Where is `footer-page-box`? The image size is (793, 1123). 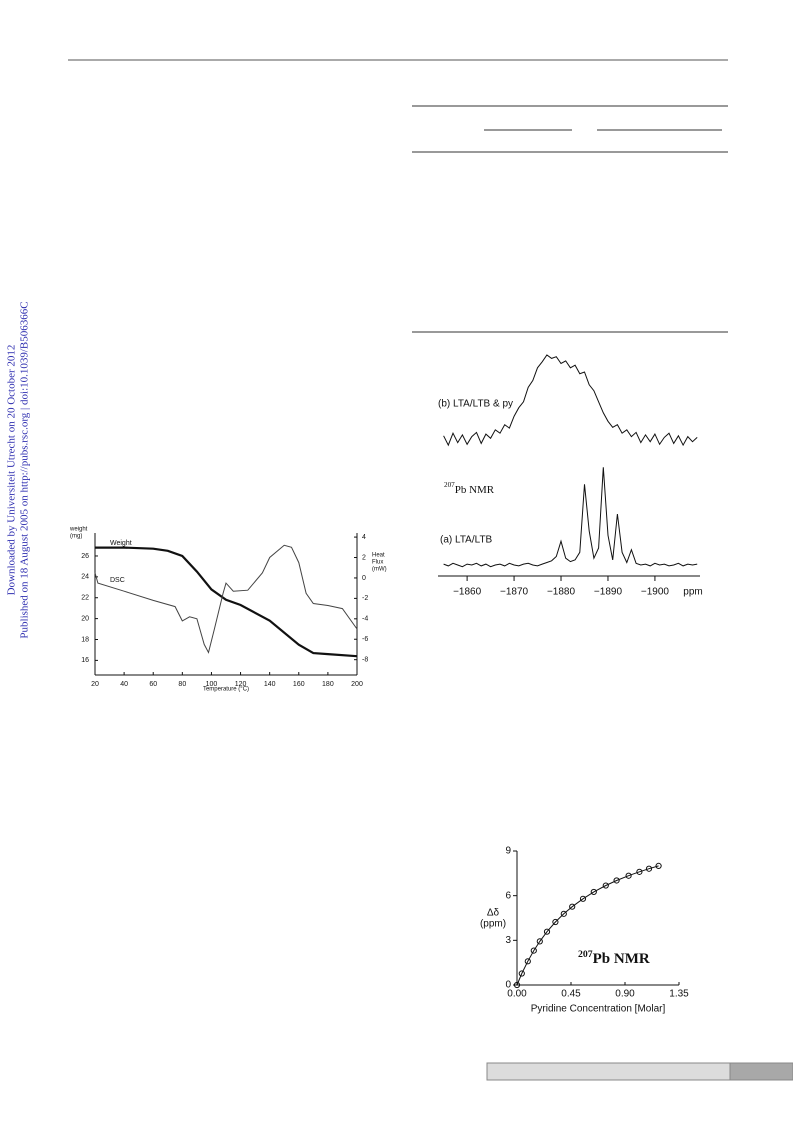
footer-page-box is located at coordinates (761, 1071).